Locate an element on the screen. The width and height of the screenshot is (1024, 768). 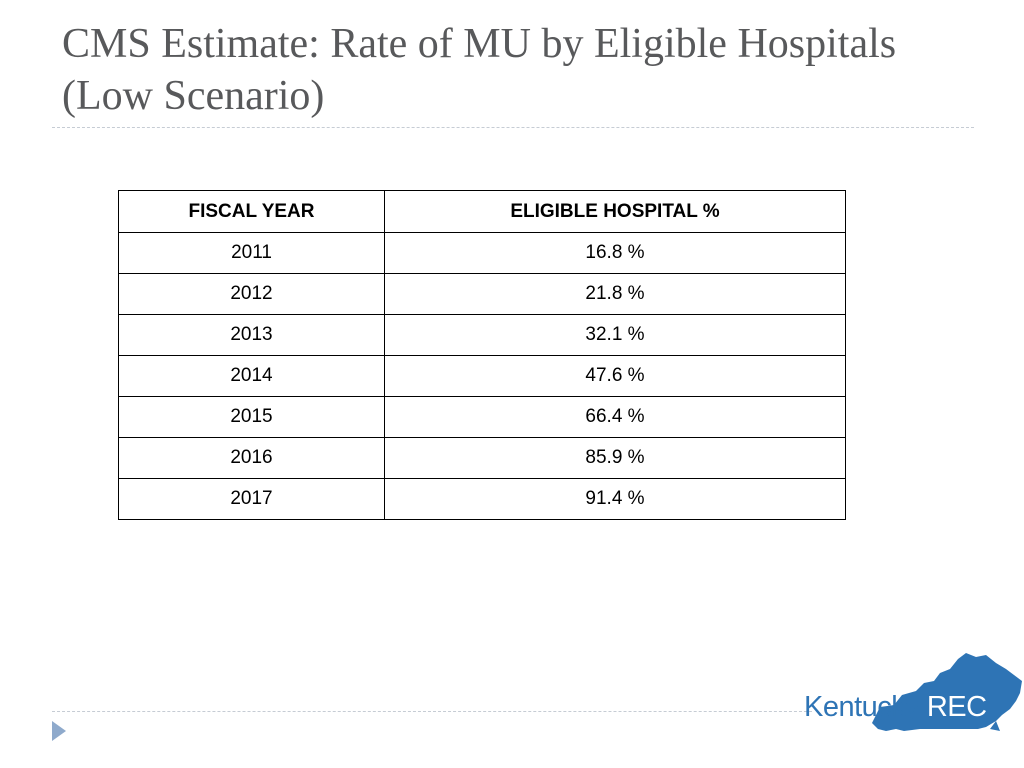
year-cell: 2011 is located at coordinates (251, 253).